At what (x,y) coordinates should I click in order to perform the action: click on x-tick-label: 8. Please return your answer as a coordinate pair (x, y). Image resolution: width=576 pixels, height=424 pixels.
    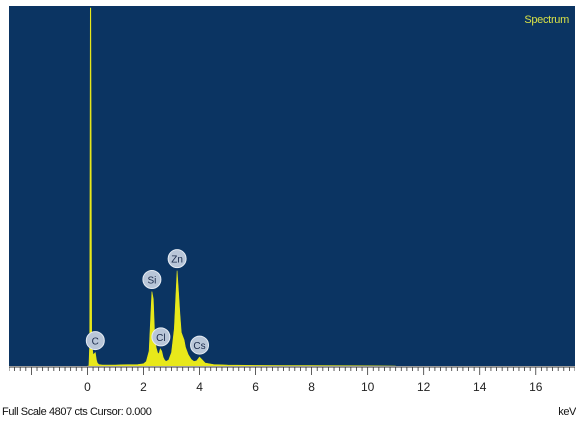
    Looking at the image, I should click on (311, 387).